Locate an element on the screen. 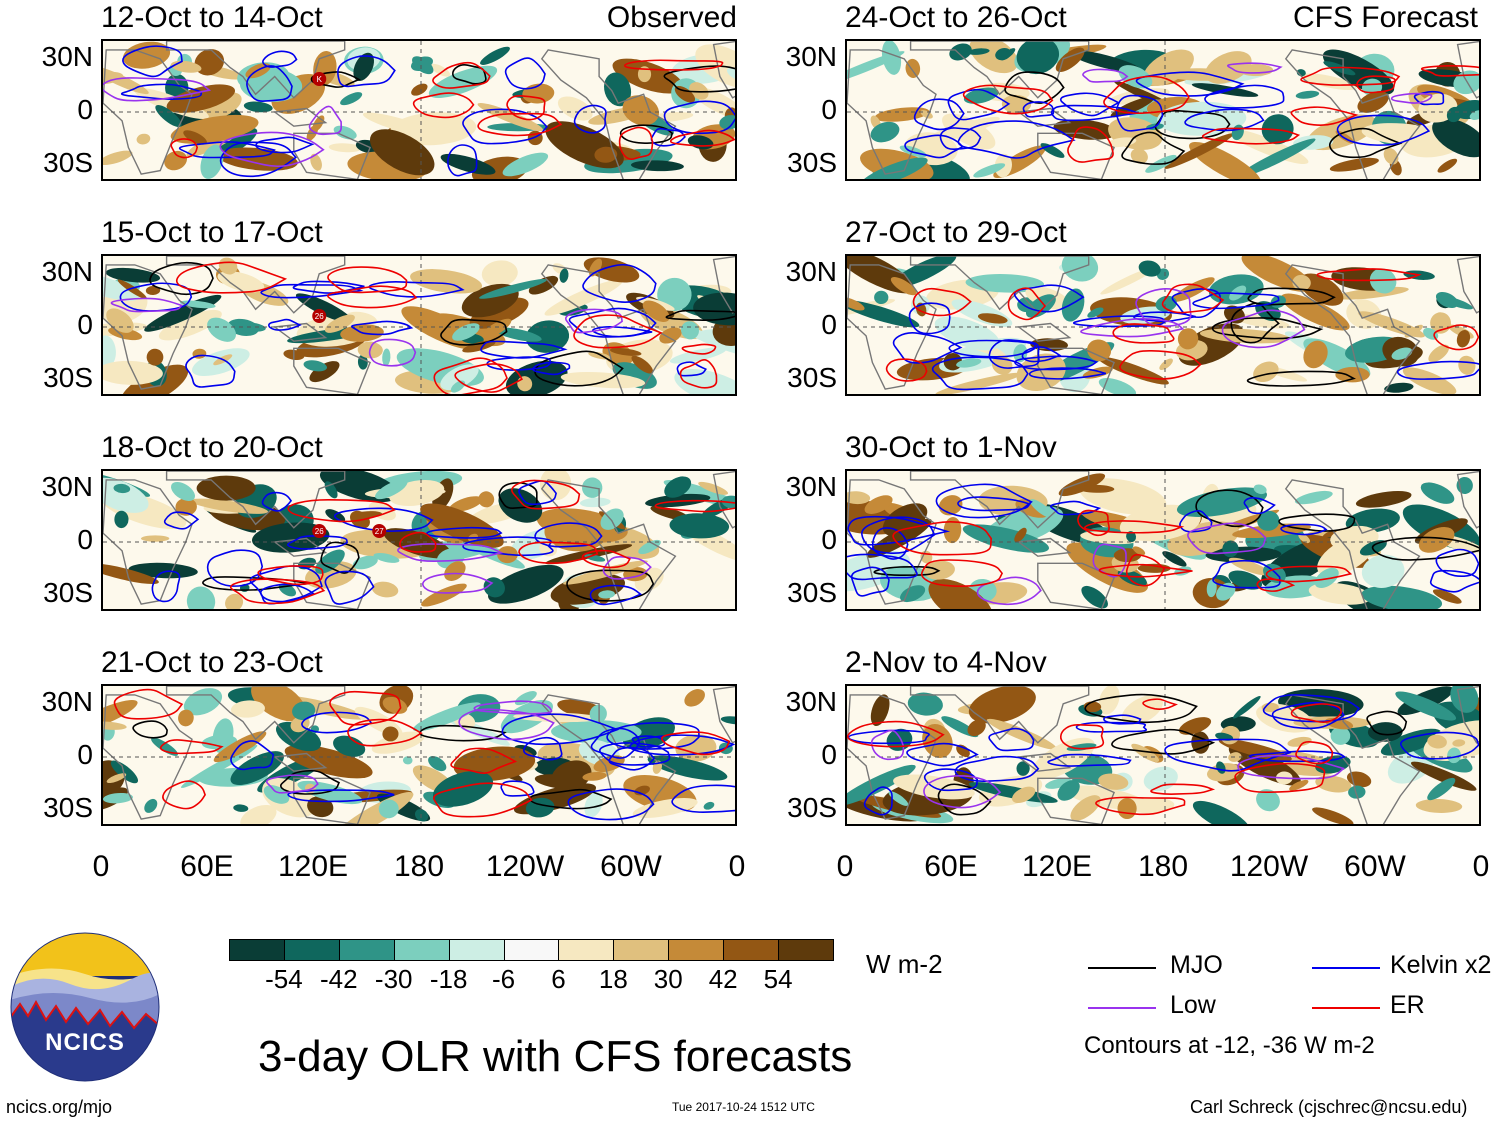 The image size is (1510, 1121). colorbar-cell is located at coordinates (257, 950).